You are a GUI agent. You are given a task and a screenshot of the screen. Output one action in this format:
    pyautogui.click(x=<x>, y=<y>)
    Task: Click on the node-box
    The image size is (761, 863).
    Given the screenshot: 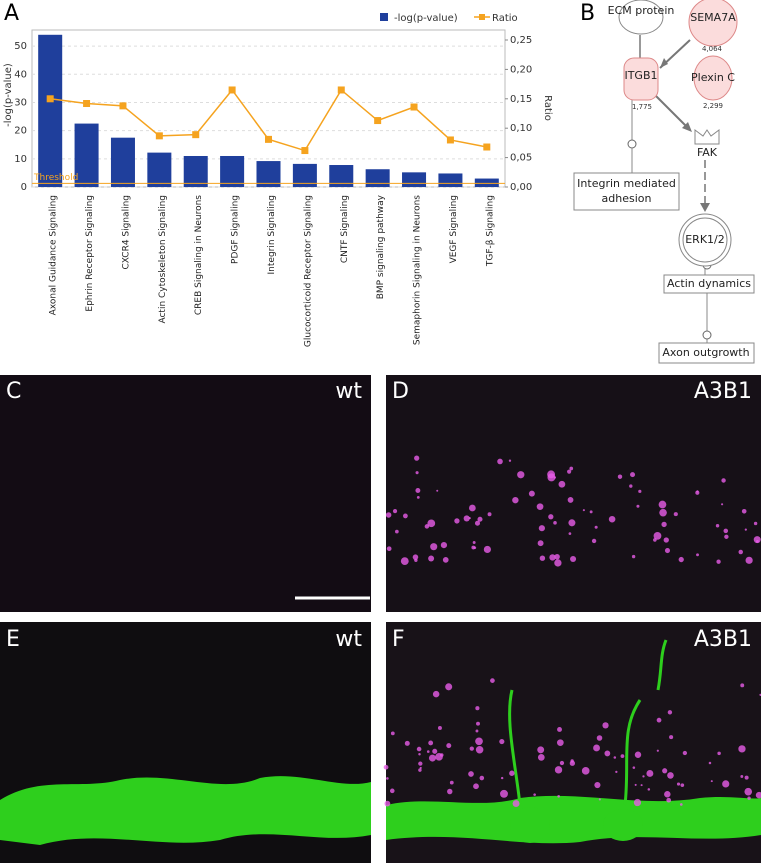 What is the action you would take?
    pyautogui.click(x=709, y=284)
    